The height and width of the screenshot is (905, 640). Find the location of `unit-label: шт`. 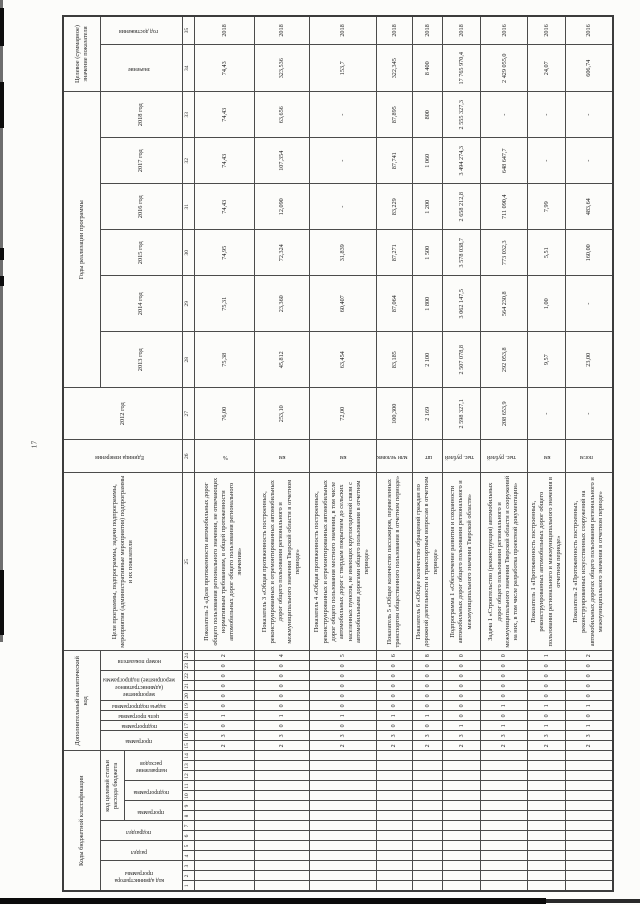

unit-label: шт is located at coordinates (428, 456).